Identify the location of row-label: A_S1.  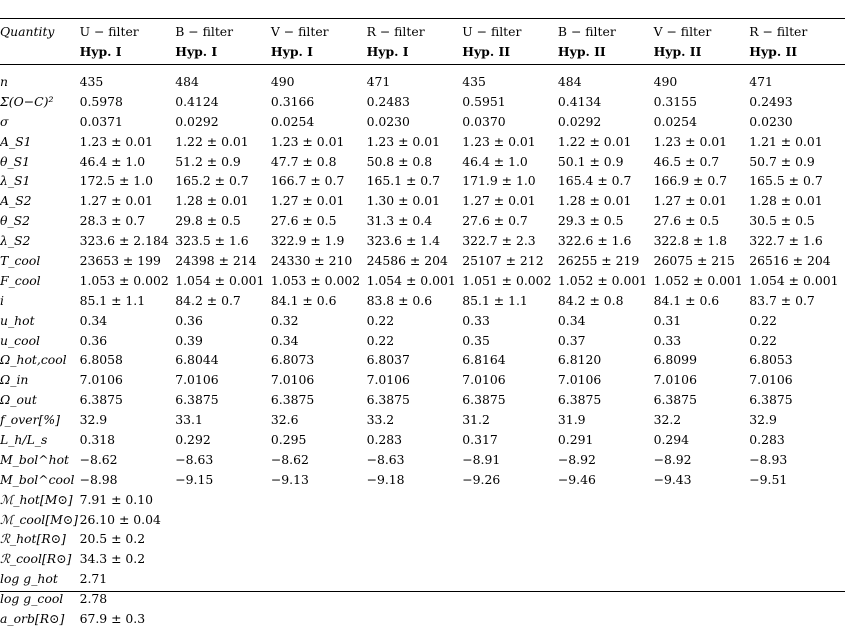
(16, 141).